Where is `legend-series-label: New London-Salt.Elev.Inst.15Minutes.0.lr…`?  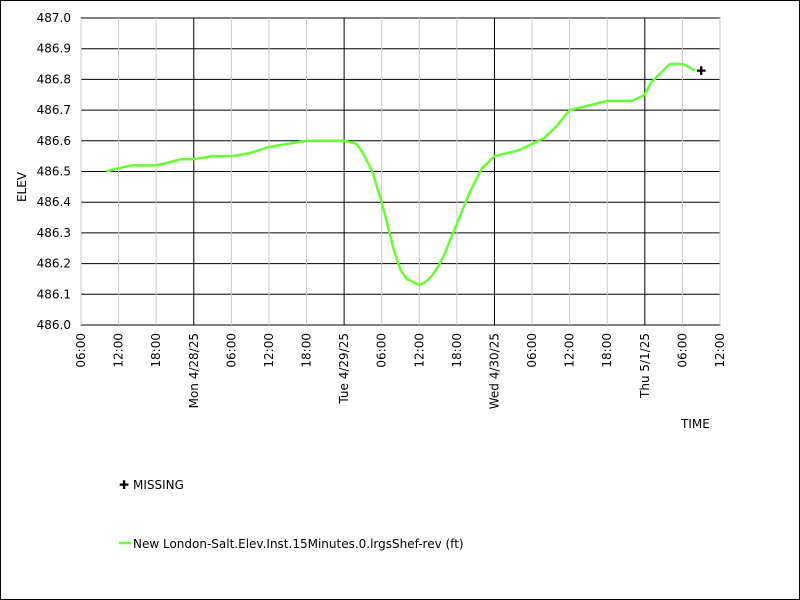 legend-series-label: New London-Salt.Elev.Inst.15Minutes.0.lr… is located at coordinates (298, 544).